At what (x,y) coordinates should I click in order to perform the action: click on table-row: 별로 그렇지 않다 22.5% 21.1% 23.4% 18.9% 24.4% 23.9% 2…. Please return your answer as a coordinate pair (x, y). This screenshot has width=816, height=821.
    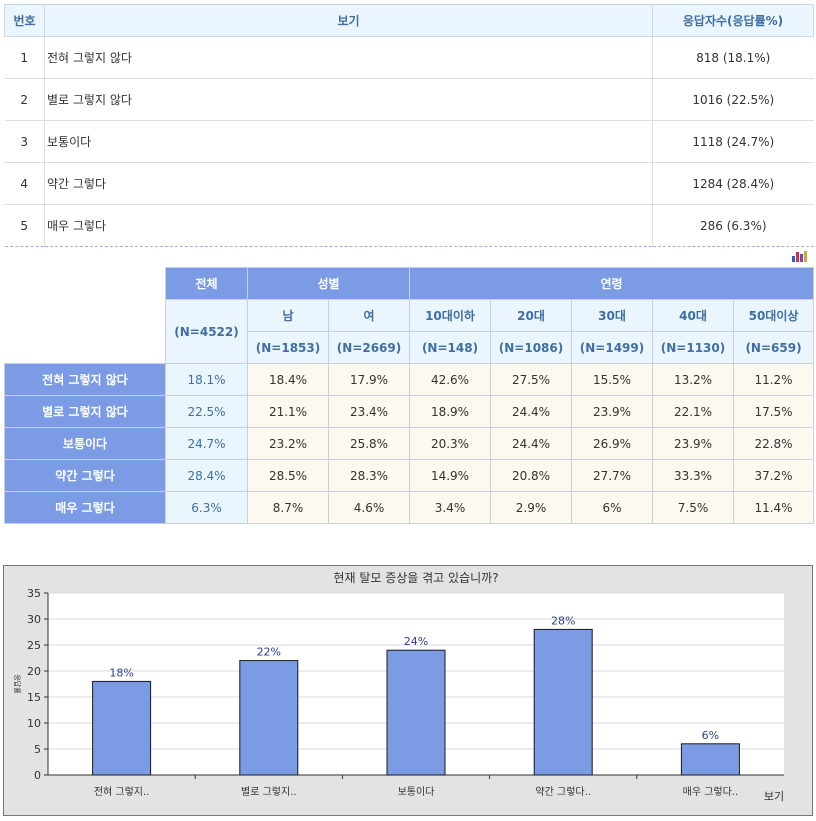
    Looking at the image, I should click on (409, 411).